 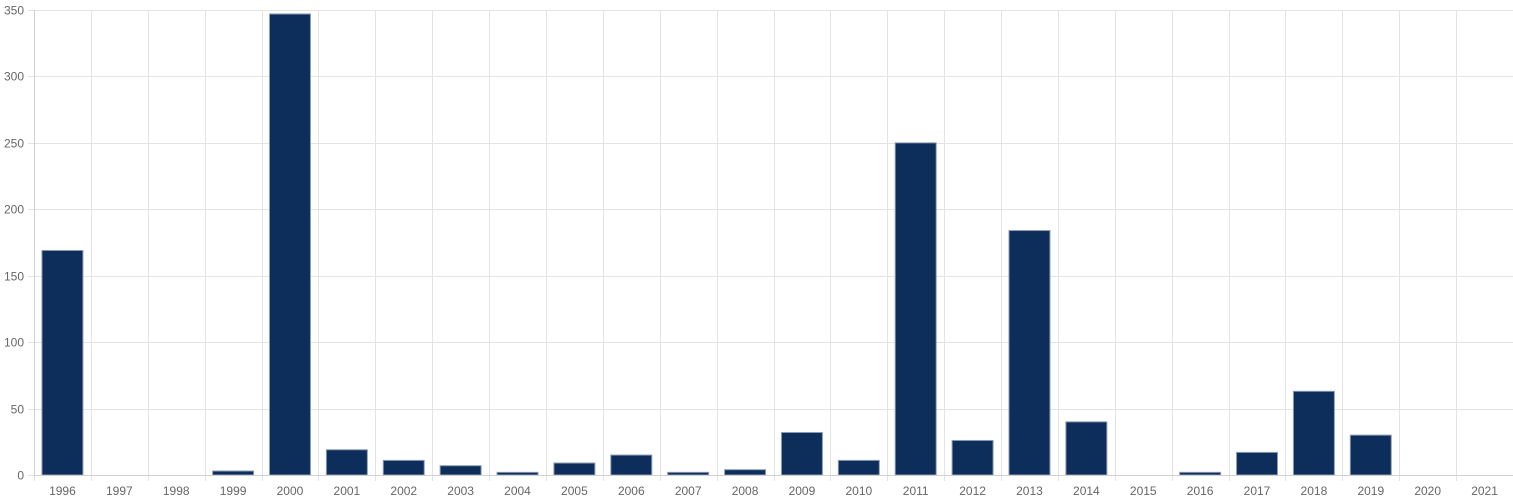 I want to click on x-tick-label: 2006, so click(x=631, y=491).